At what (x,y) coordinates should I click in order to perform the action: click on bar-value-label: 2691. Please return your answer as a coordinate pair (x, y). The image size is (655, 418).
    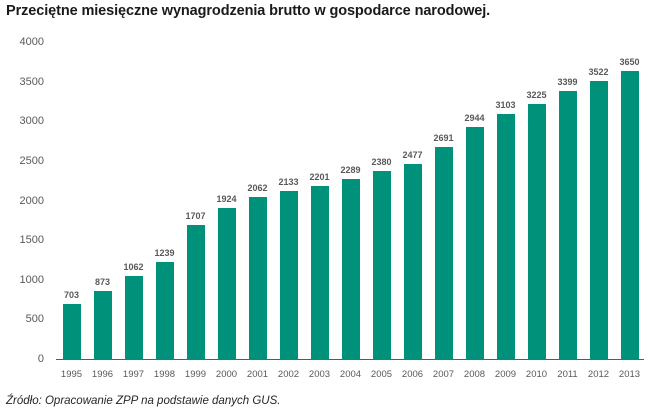
    Looking at the image, I should click on (443, 137).